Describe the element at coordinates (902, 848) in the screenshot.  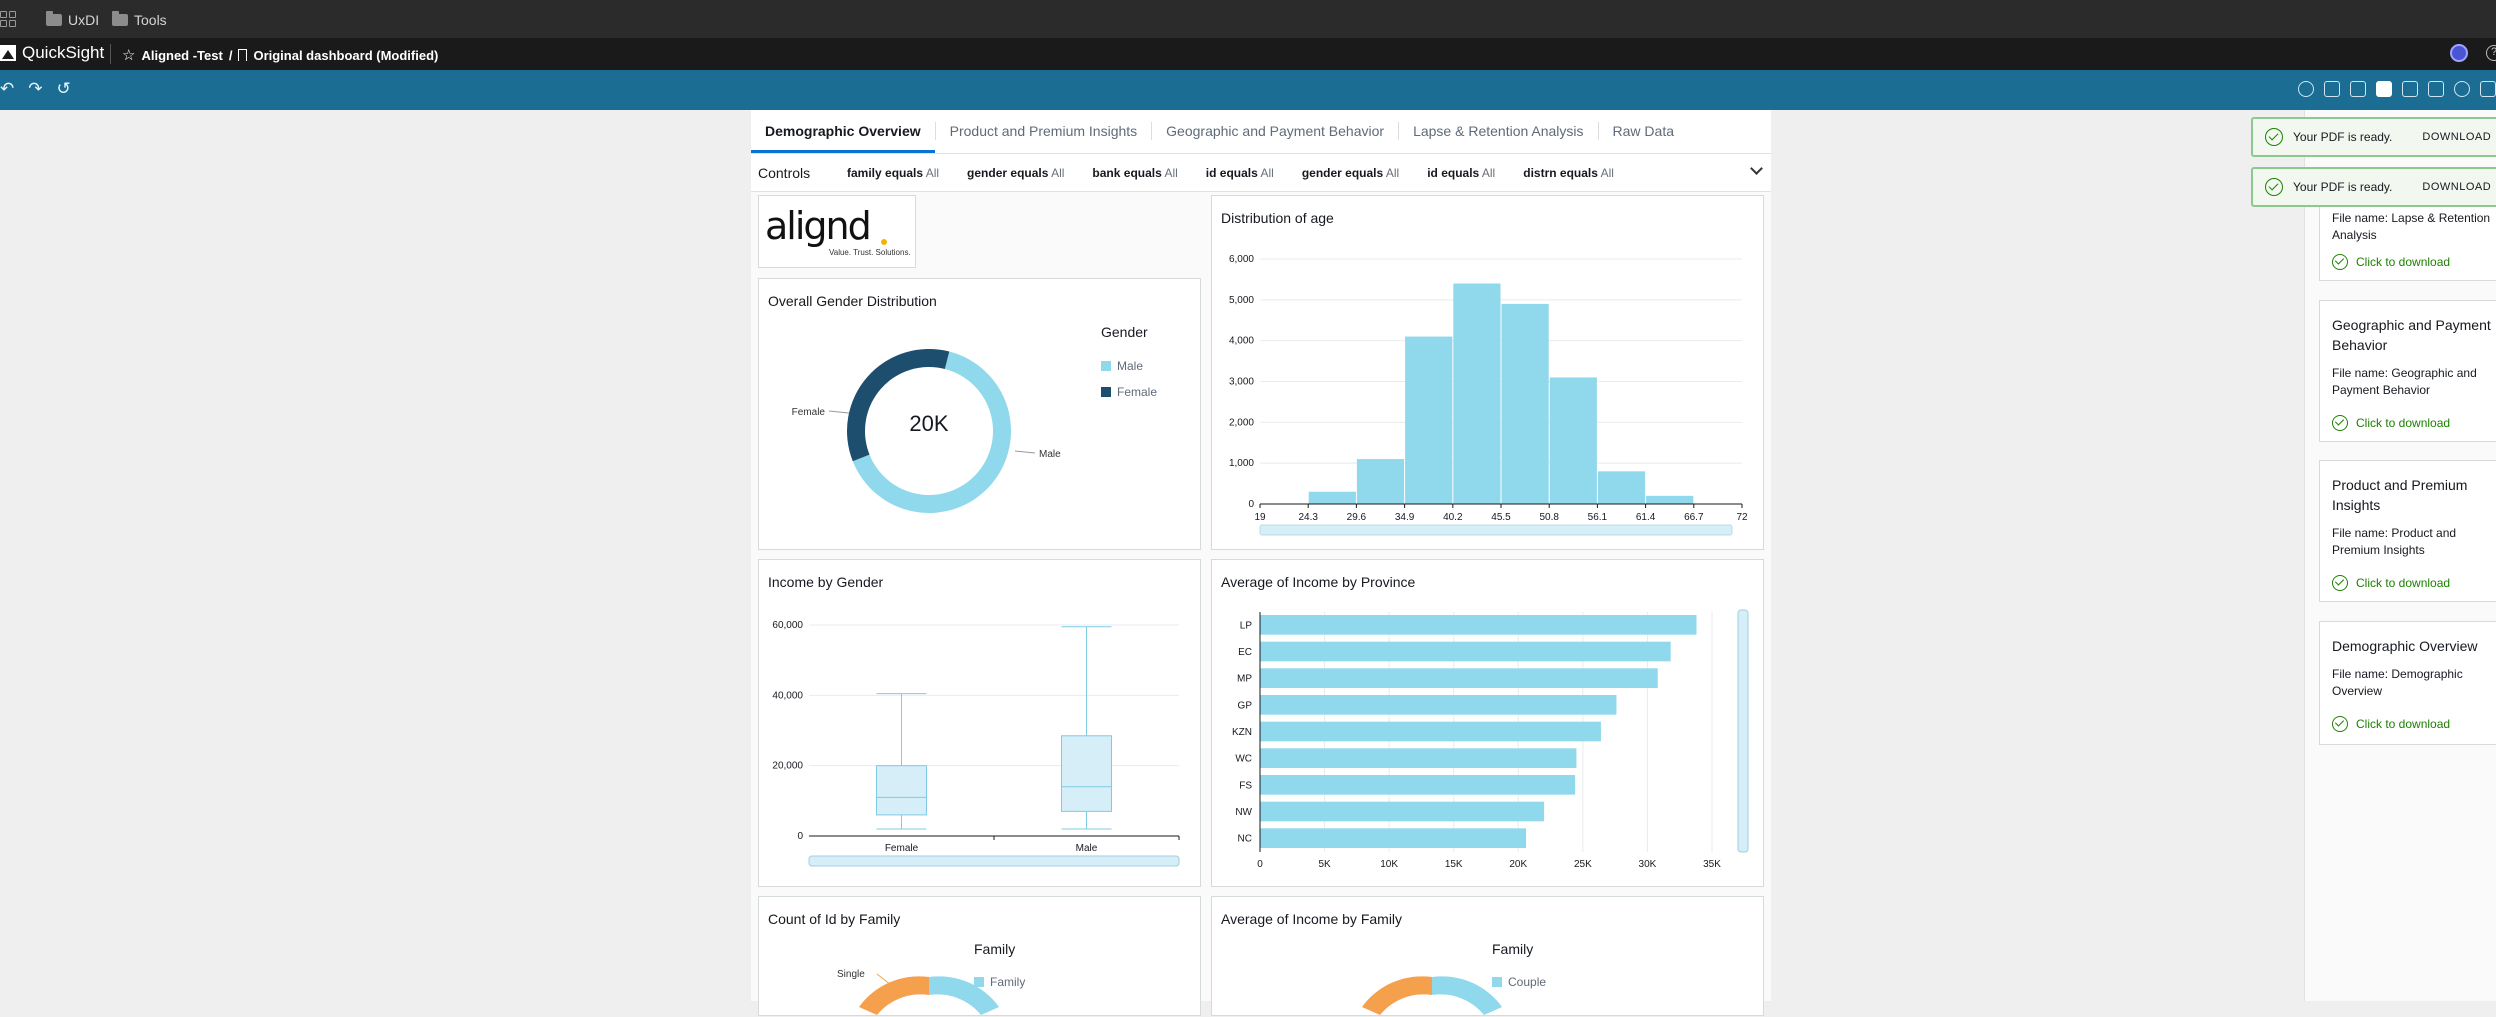
I see `x-tick-label: Female` at that location.